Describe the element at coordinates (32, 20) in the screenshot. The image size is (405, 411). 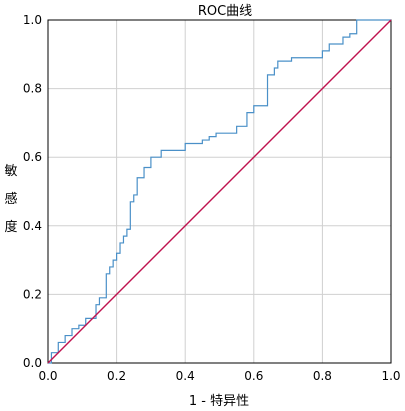
I see `y-tick-label: 1.0` at that location.